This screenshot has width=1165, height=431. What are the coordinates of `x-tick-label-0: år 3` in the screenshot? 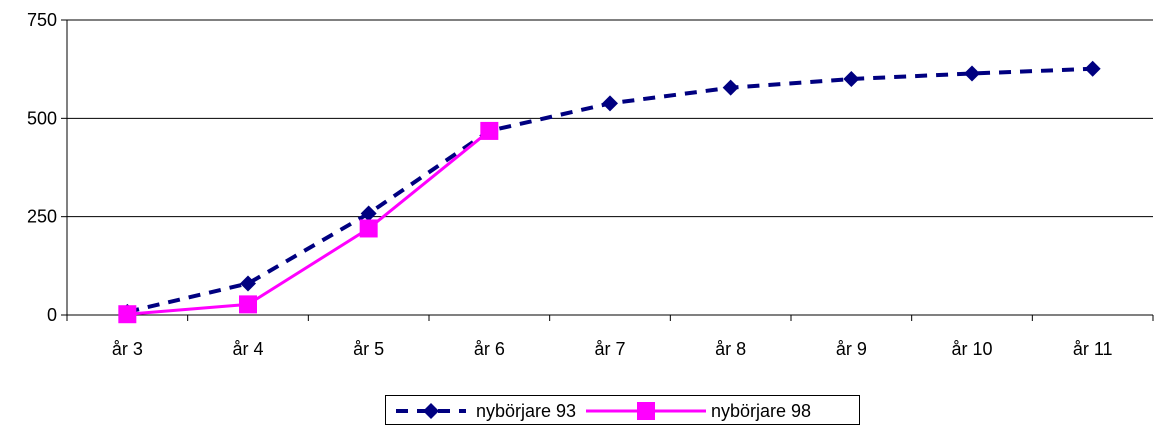 It's located at (127, 349).